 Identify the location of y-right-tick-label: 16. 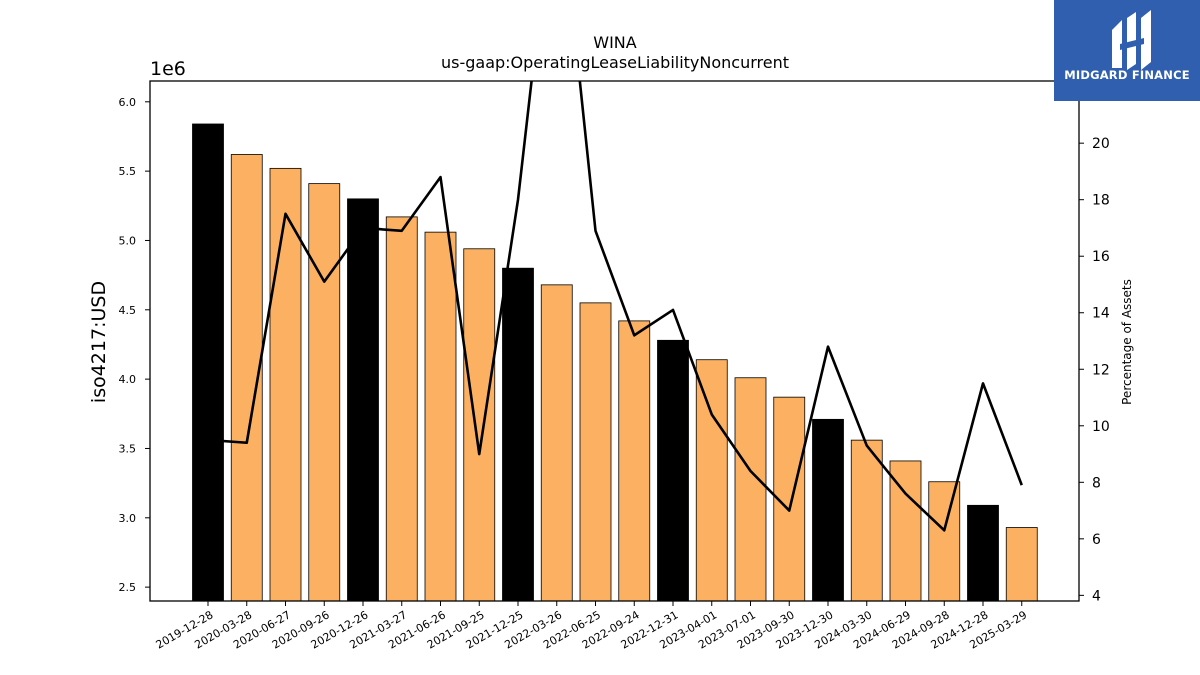
(1101, 257).